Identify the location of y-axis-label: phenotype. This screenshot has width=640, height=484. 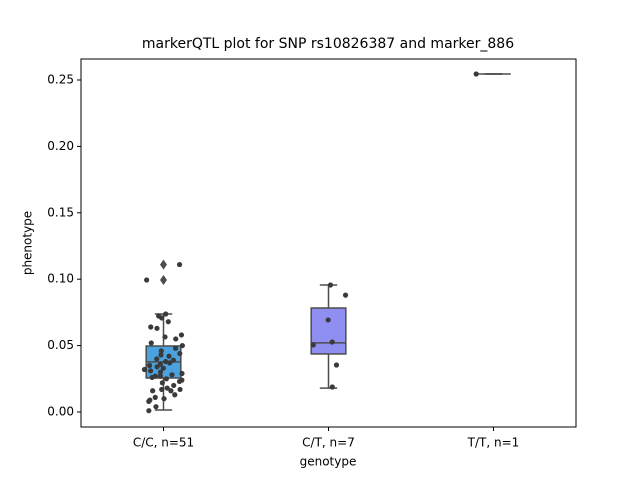
(28, 243).